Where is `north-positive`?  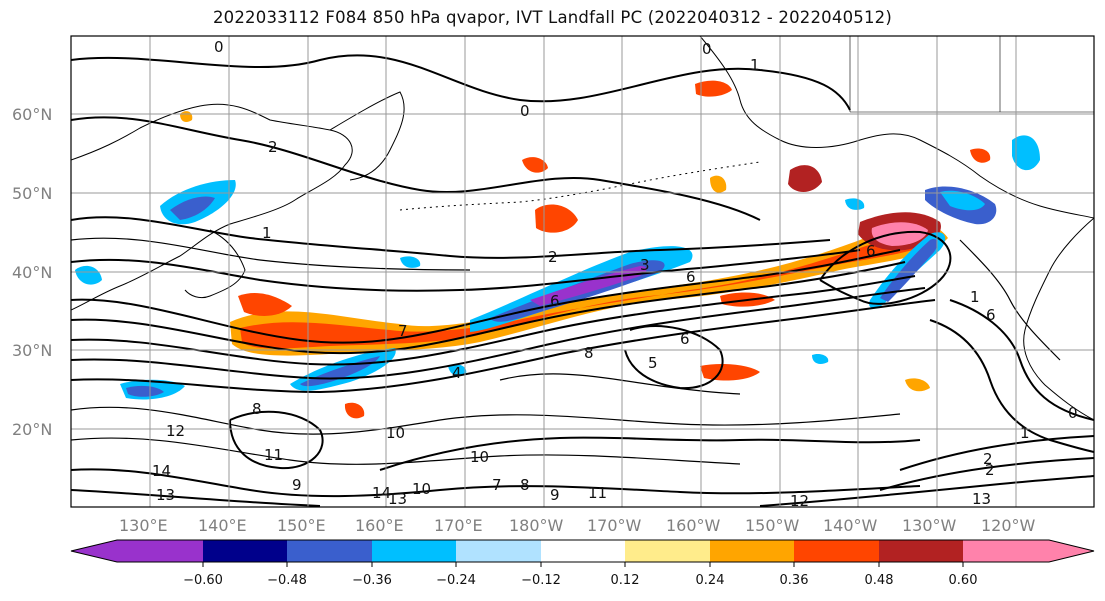 north-positive is located at coordinates (535, 165).